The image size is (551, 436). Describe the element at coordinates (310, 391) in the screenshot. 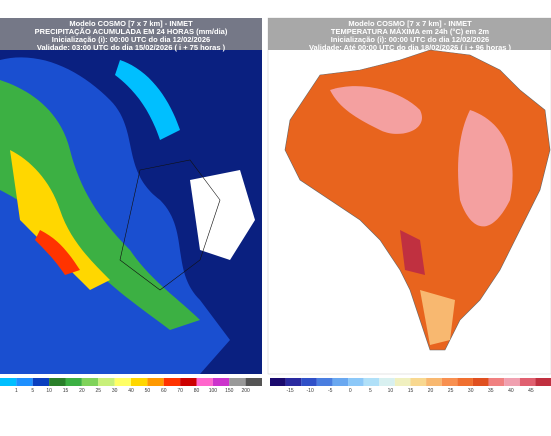

I see `colorbar-label: -10` at that location.